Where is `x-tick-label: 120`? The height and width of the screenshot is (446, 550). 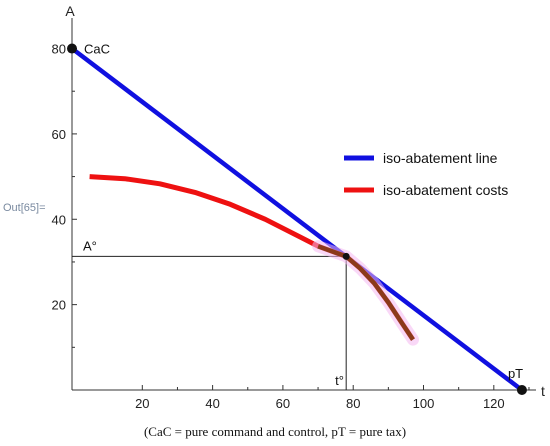
x-tick-label: 120 is located at coordinates (494, 403).